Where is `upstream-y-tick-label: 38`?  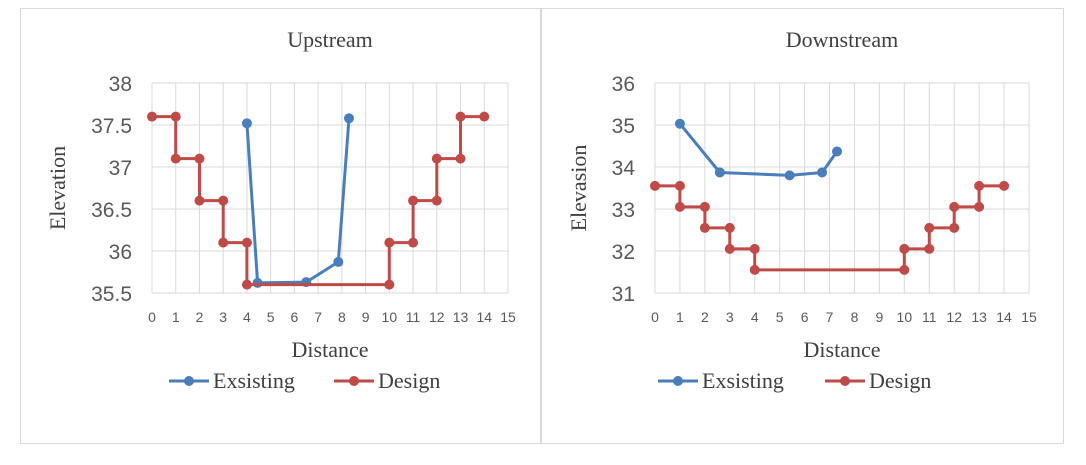
upstream-y-tick-label: 38 is located at coordinates (120, 84).